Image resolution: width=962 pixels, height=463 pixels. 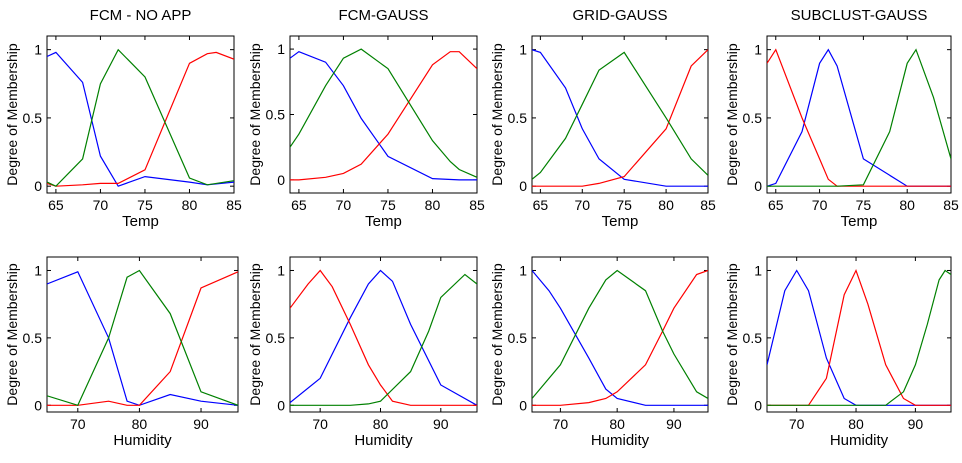 What do you see at coordinates (141, 15) in the screenshot?
I see `chart-title: FCM - NO APP` at bounding box center [141, 15].